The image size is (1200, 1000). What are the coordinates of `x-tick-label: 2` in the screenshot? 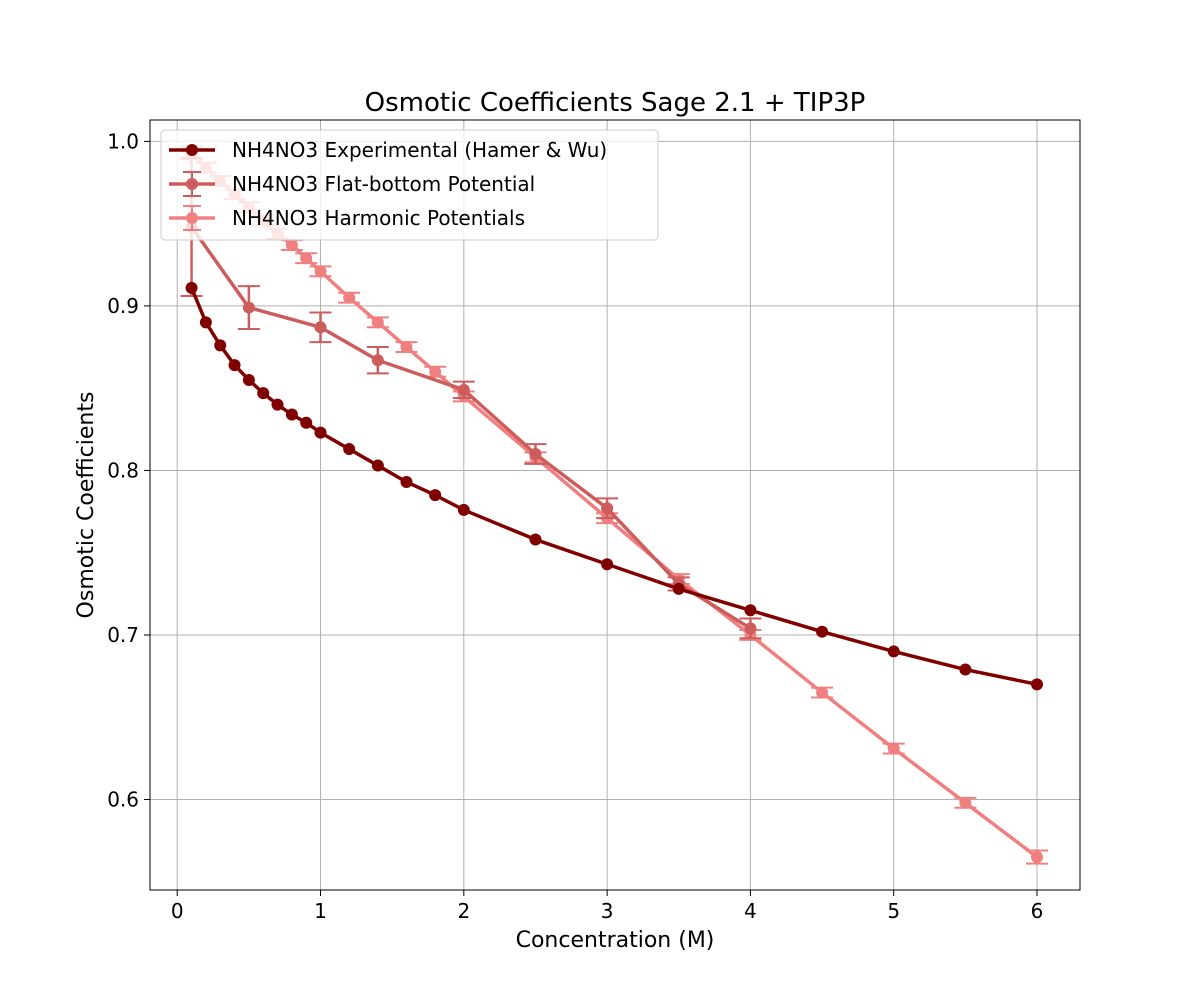 It's located at (463, 911).